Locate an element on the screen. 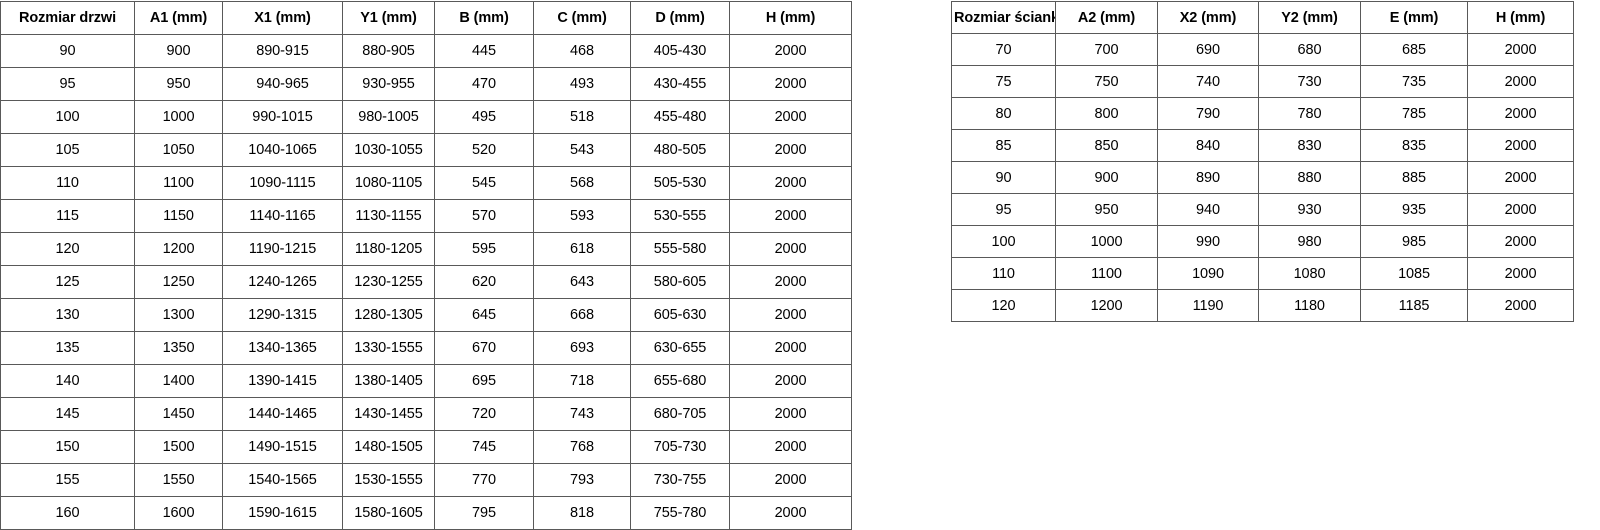 This screenshot has height=530, width=1600. doors-cell: 150 is located at coordinates (67, 447).